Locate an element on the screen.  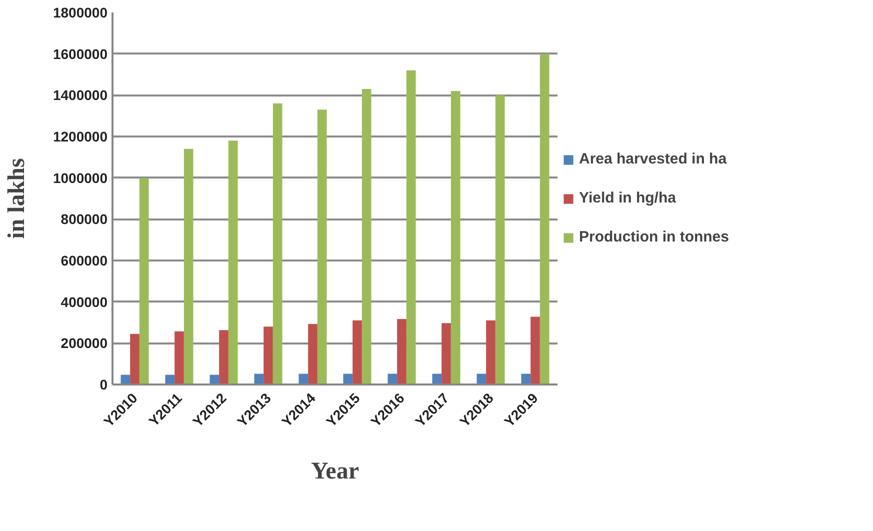
x-axis-title: Year is located at coordinates (335, 471).